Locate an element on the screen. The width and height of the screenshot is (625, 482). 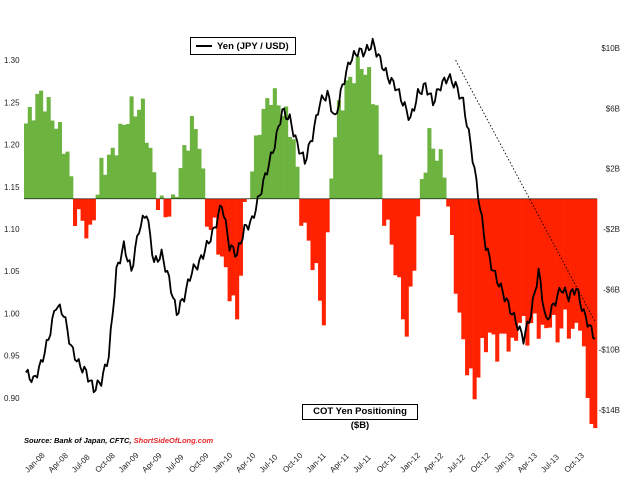
right-tick-label: -$6B is located at coordinates (611, 289).